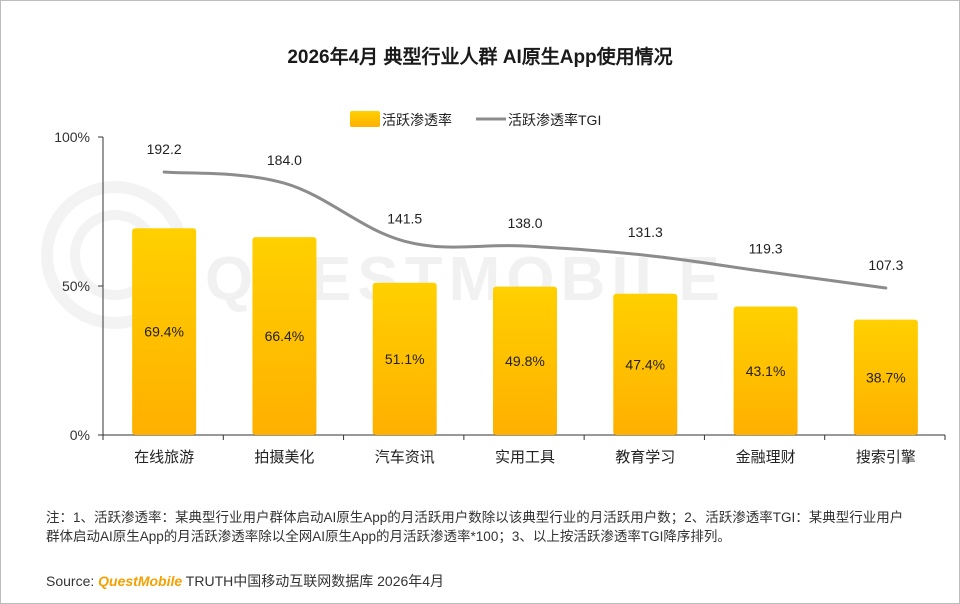  What do you see at coordinates (76, 286) in the screenshot?
I see `y-tick-label: 50%` at bounding box center [76, 286].